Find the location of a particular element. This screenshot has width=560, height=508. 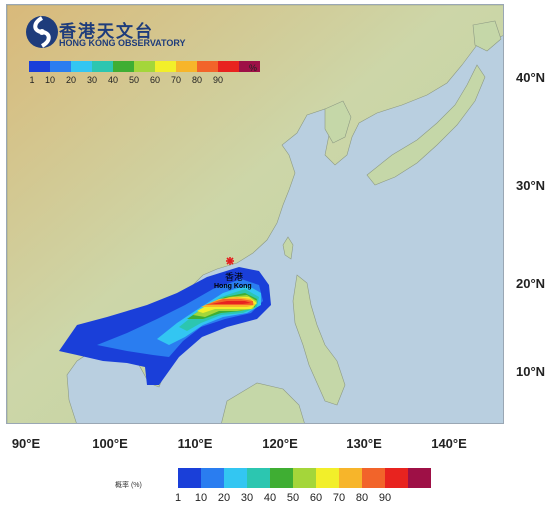

lat-label: 40°N is located at coordinates (531, 77).